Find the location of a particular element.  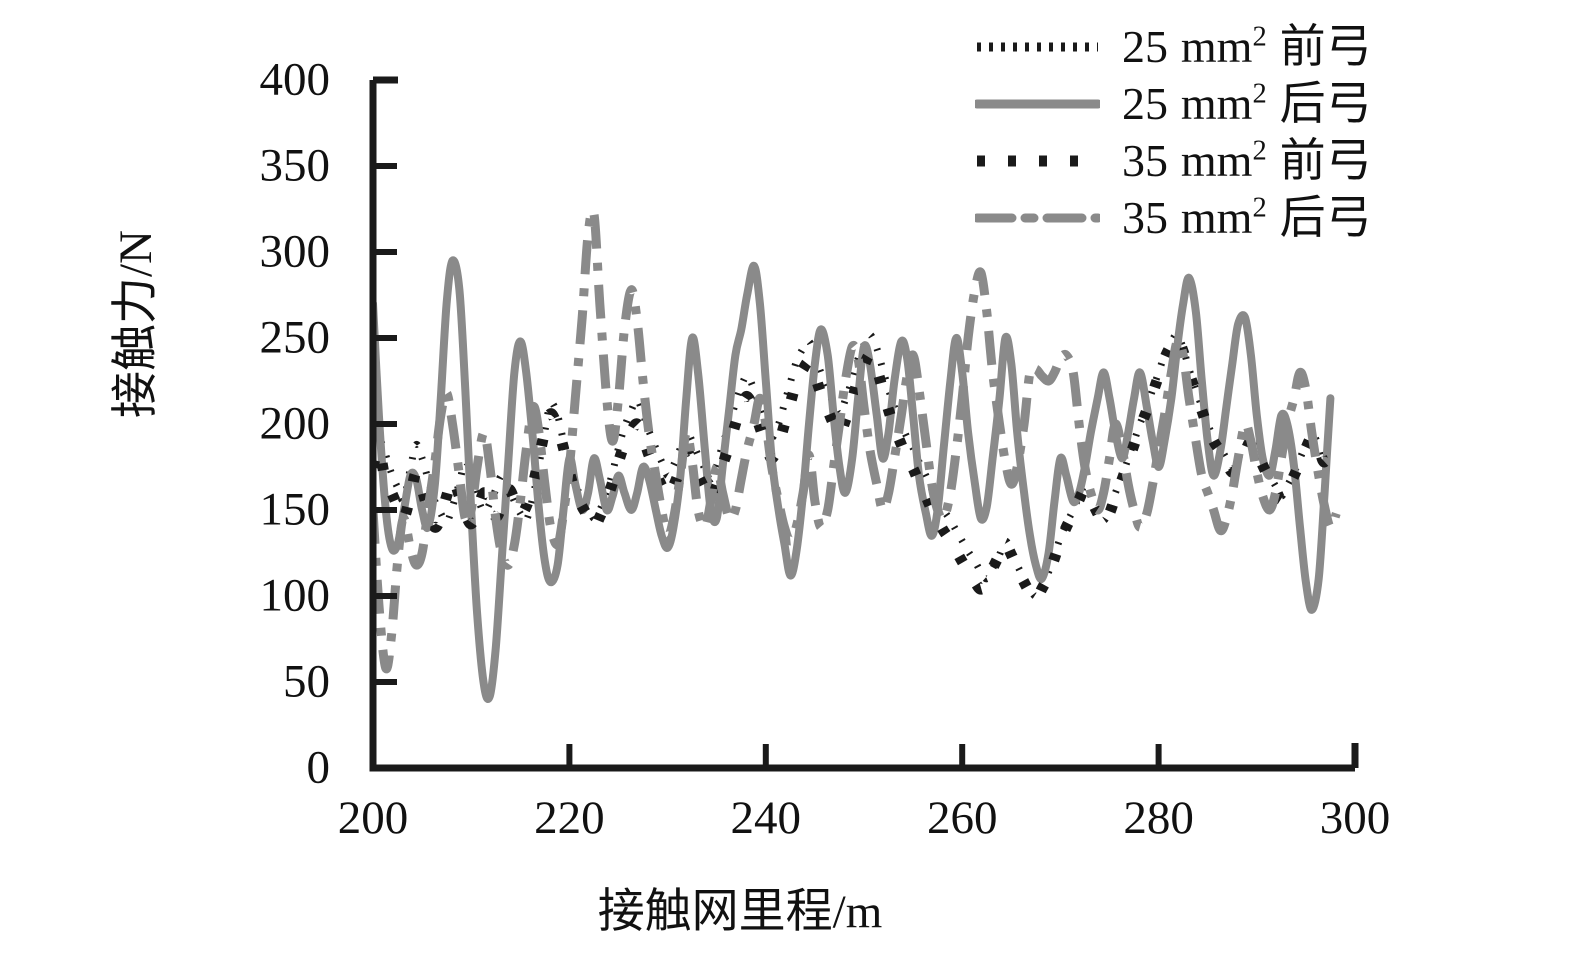

x-tick-label: 260 is located at coordinates (962, 818).